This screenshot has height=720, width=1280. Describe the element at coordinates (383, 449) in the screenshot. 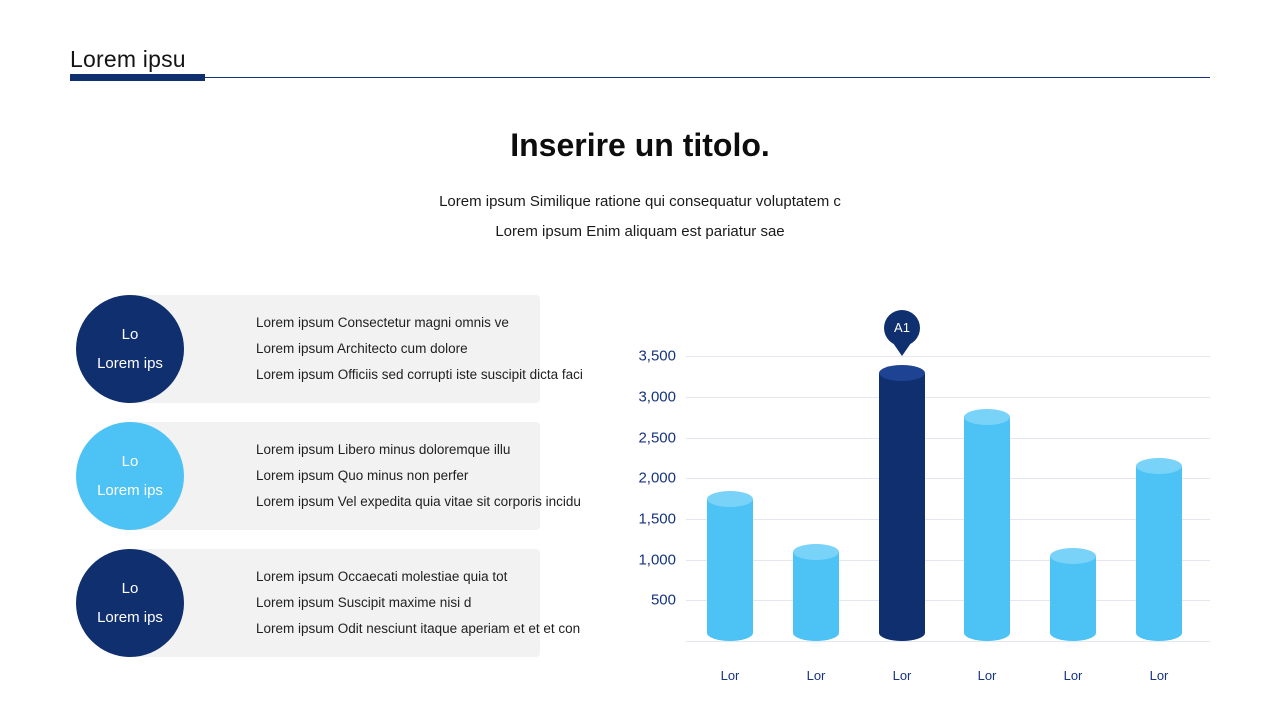

I see `list-item-line: Lorem ipsum Libero minus doloremque illu` at that location.